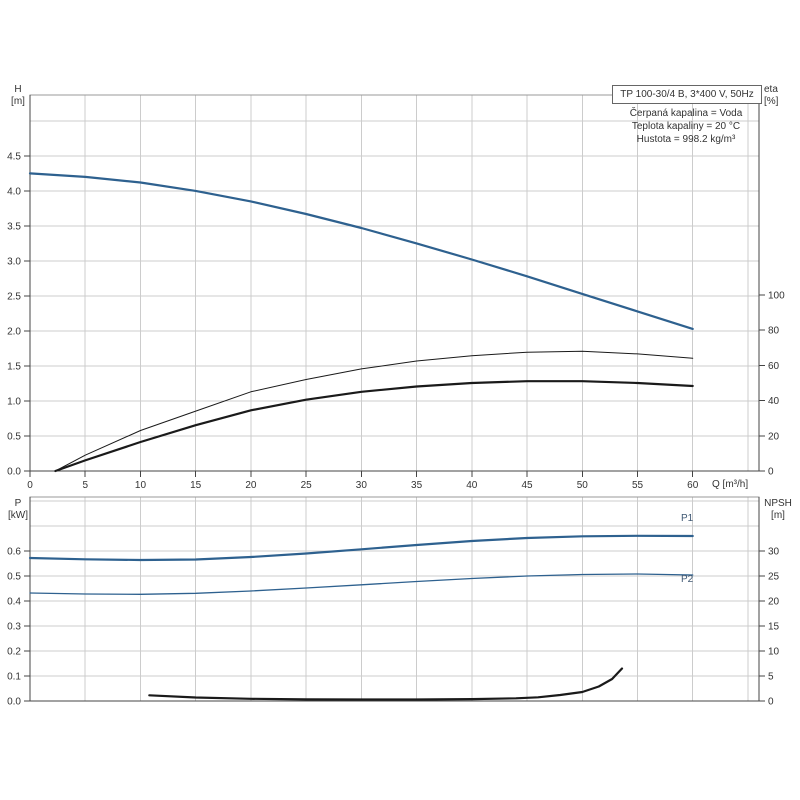  I want to click on q-axis-label: Q [m³/h], so click(730, 484).